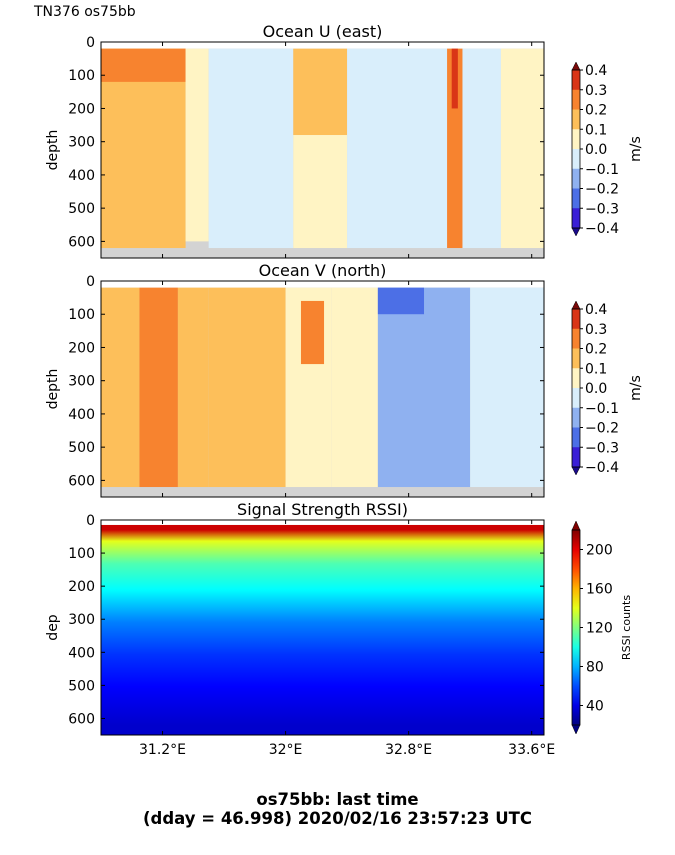 Image resolution: width=675 pixels, height=855 pixels. What do you see at coordinates (595, 707) in the screenshot?
I see `colorbar-tick-label: 40` at bounding box center [595, 707].